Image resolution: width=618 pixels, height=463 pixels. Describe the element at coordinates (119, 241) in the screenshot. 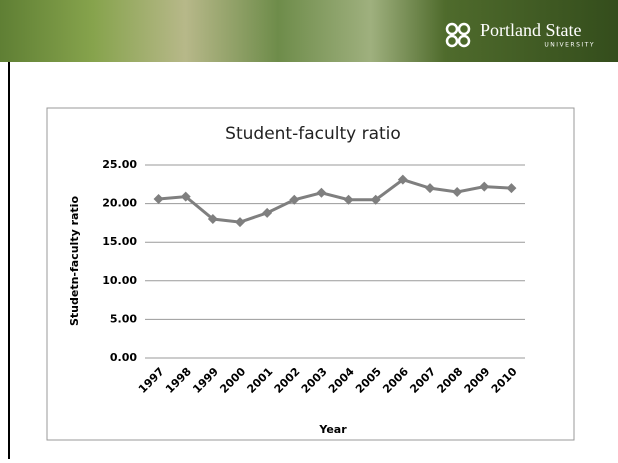

I see `y-tick-label: 15.00` at that location.